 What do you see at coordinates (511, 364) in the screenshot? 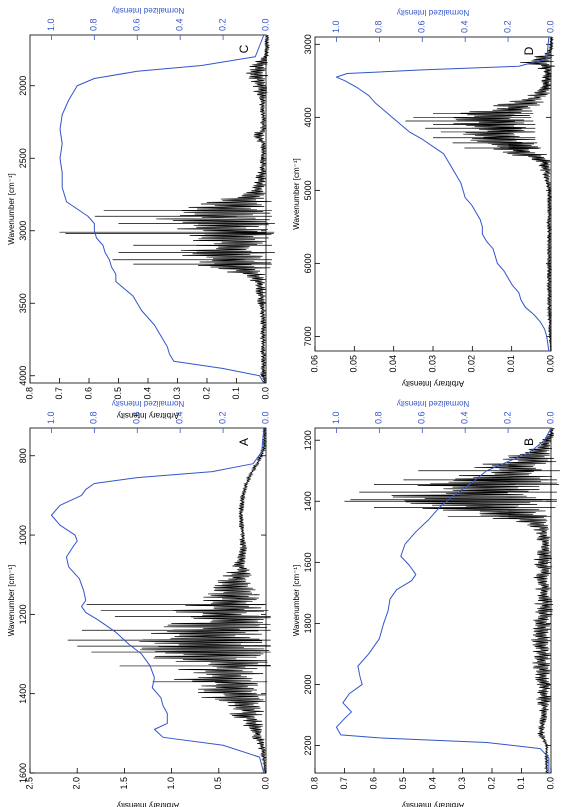
I see `arbitrary-tick-label: 0.01` at bounding box center [511, 364].